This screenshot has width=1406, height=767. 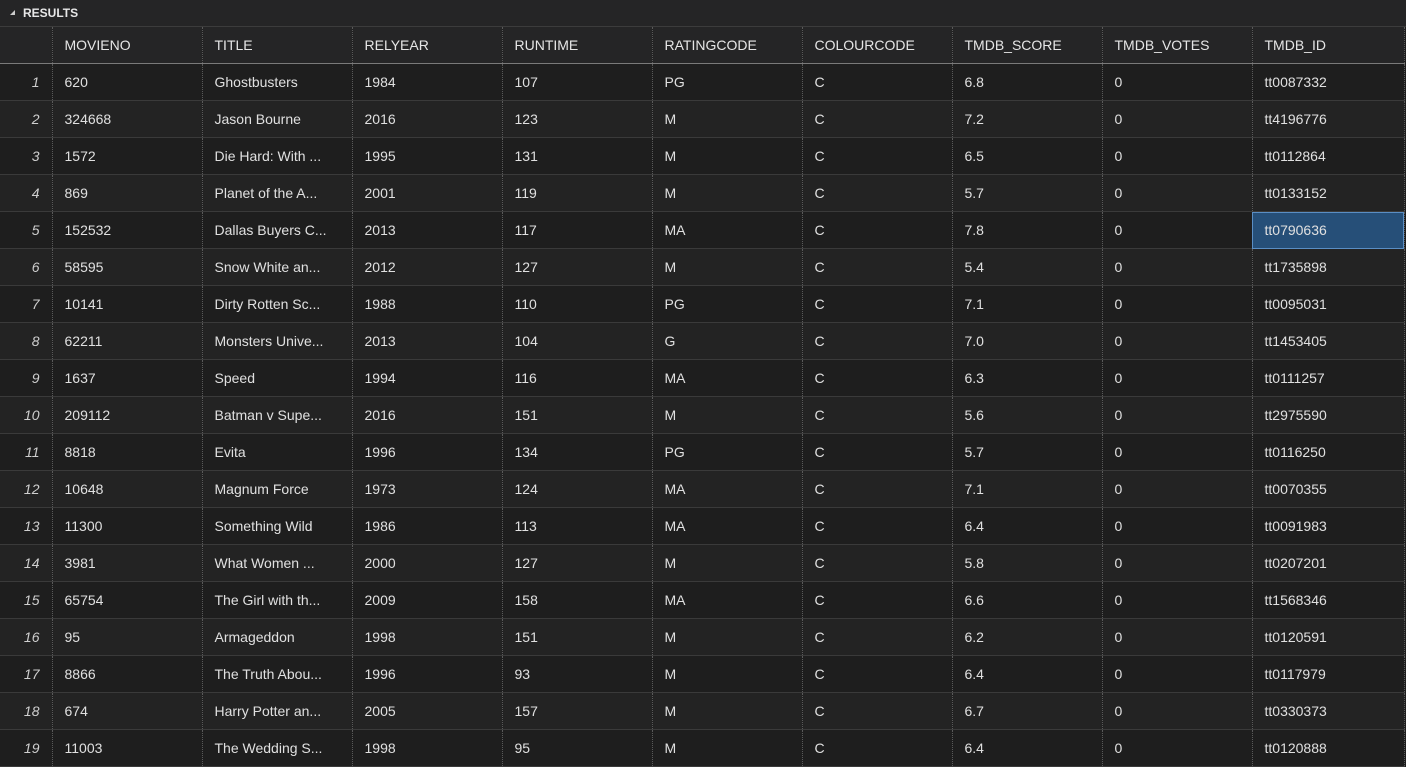 What do you see at coordinates (26, 119) in the screenshot?
I see `row-number: 2` at bounding box center [26, 119].